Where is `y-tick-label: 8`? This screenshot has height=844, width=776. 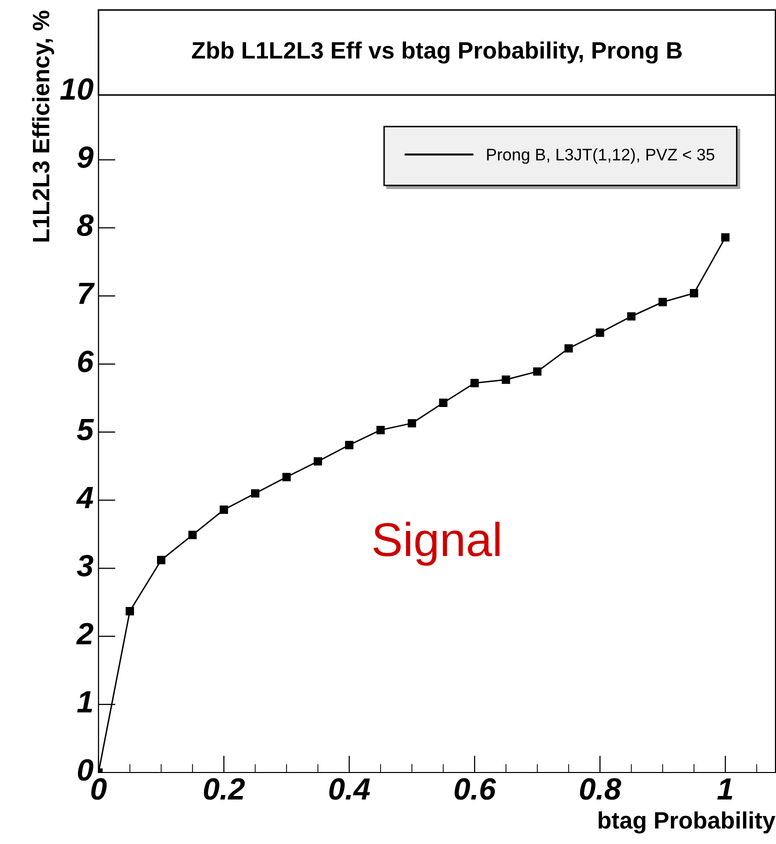
y-tick-label: 8 is located at coordinates (85, 225).